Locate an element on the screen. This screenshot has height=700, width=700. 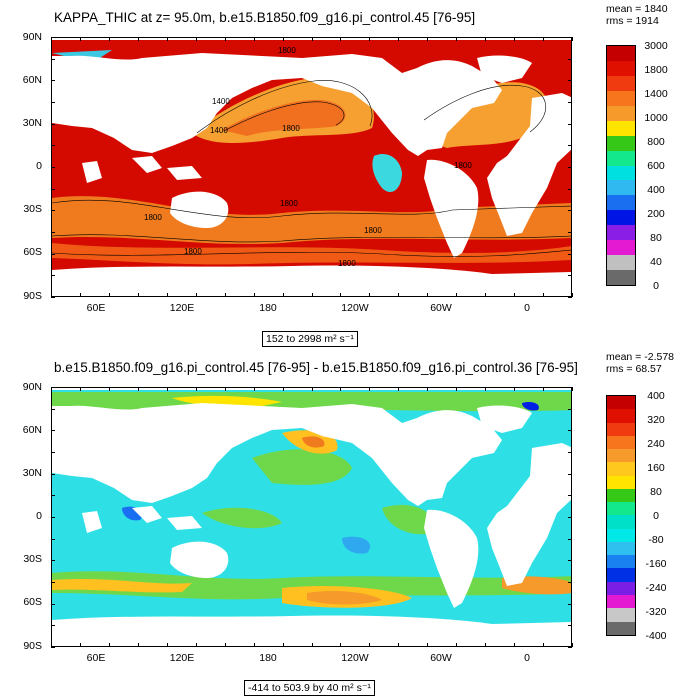
panel1-lat-label: 30S is located at coordinates (32, 209).